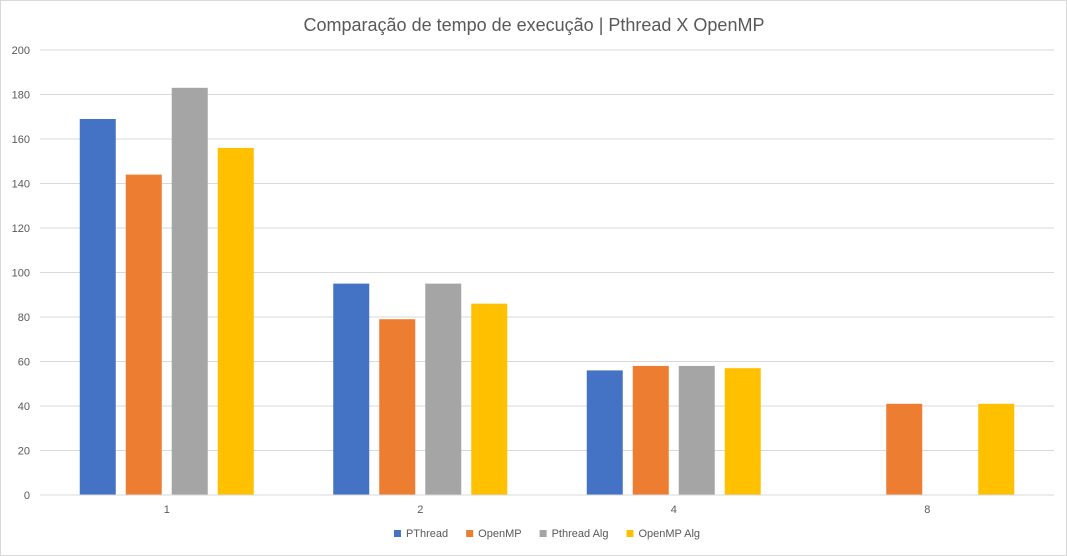  What do you see at coordinates (21, 140) in the screenshot?
I see `y-tick-label: 160` at bounding box center [21, 140].